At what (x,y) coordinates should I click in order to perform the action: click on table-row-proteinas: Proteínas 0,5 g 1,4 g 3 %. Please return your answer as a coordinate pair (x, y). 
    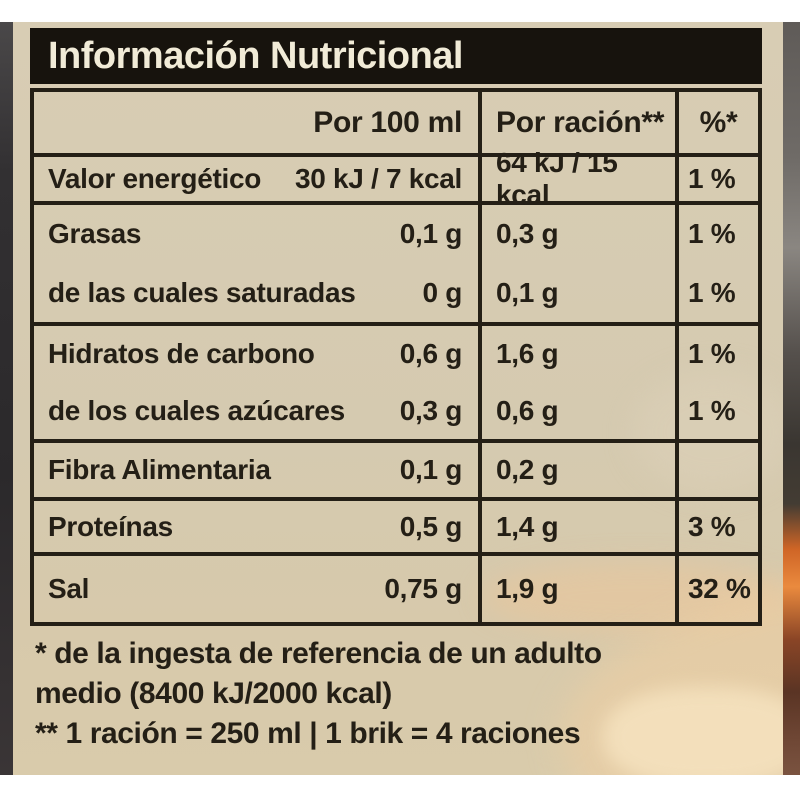
    Looking at the image, I should click on (396, 524).